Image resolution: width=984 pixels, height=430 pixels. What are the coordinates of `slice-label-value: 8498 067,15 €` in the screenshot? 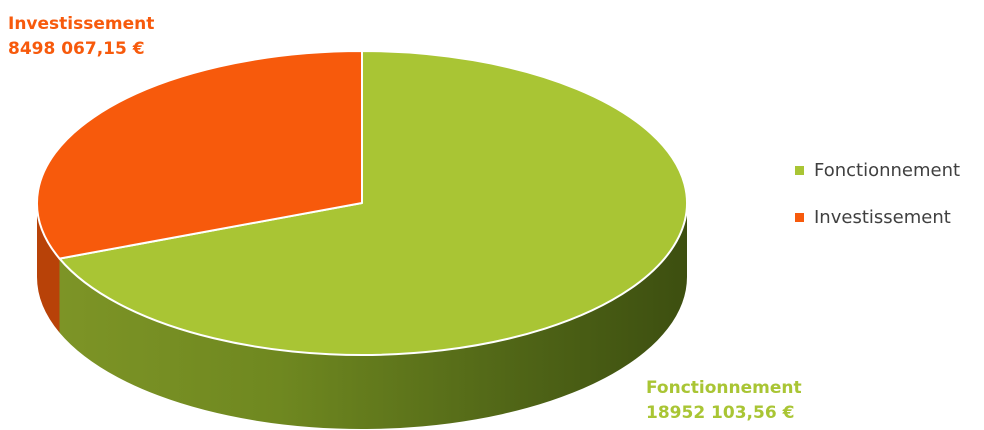 It's located at (76, 49).